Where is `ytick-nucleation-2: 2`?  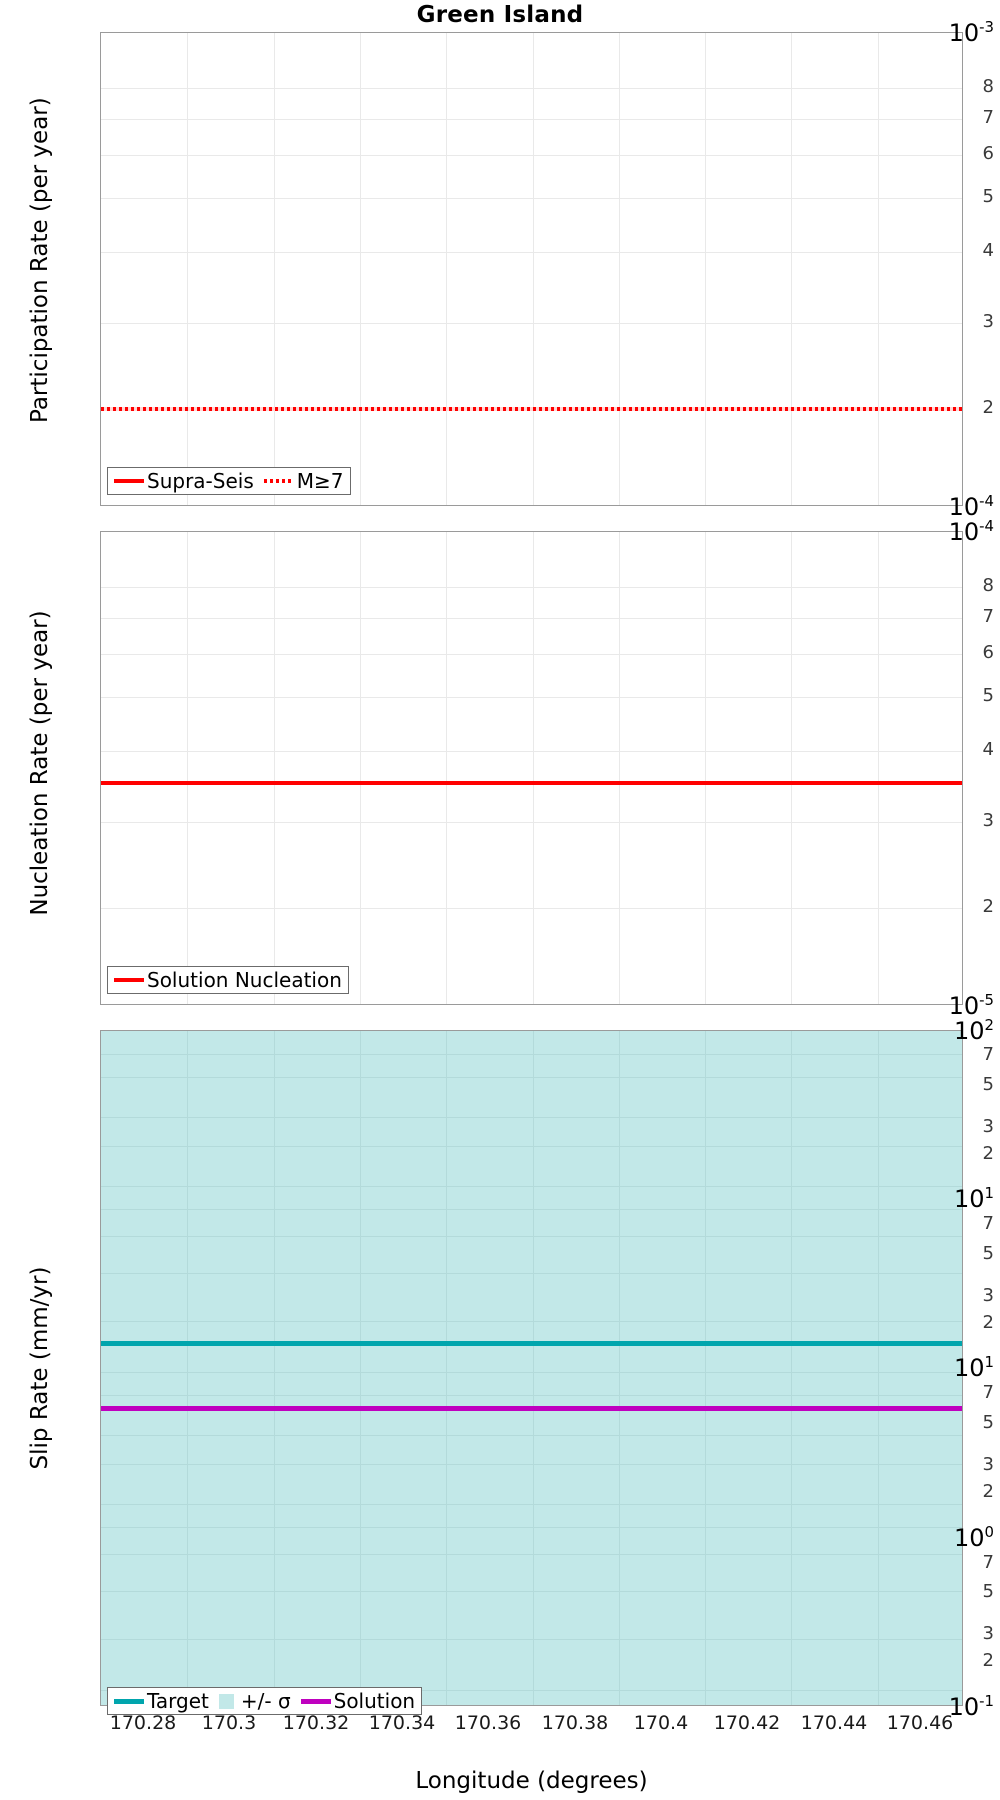 ytick-nucleation-2: 2 is located at coordinates (988, 906).